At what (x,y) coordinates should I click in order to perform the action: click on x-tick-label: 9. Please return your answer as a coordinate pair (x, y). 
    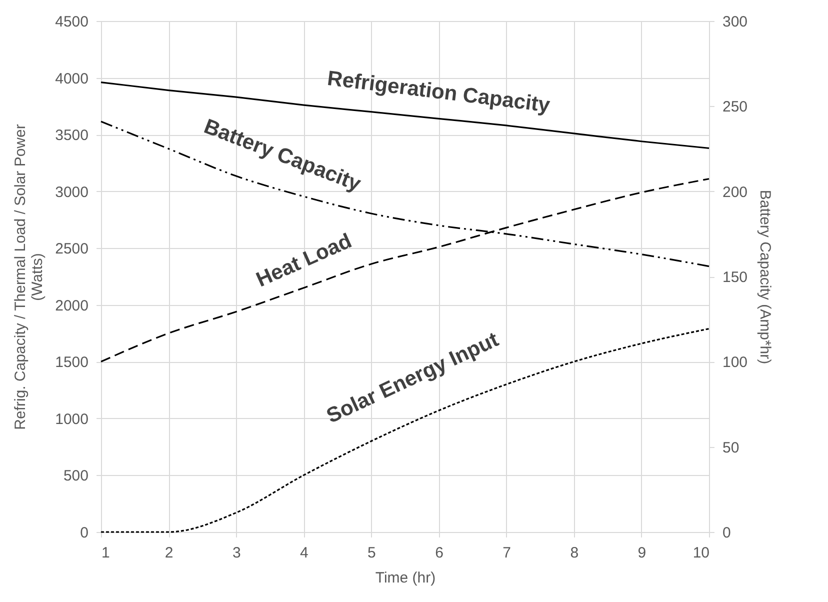
    Looking at the image, I should click on (642, 553).